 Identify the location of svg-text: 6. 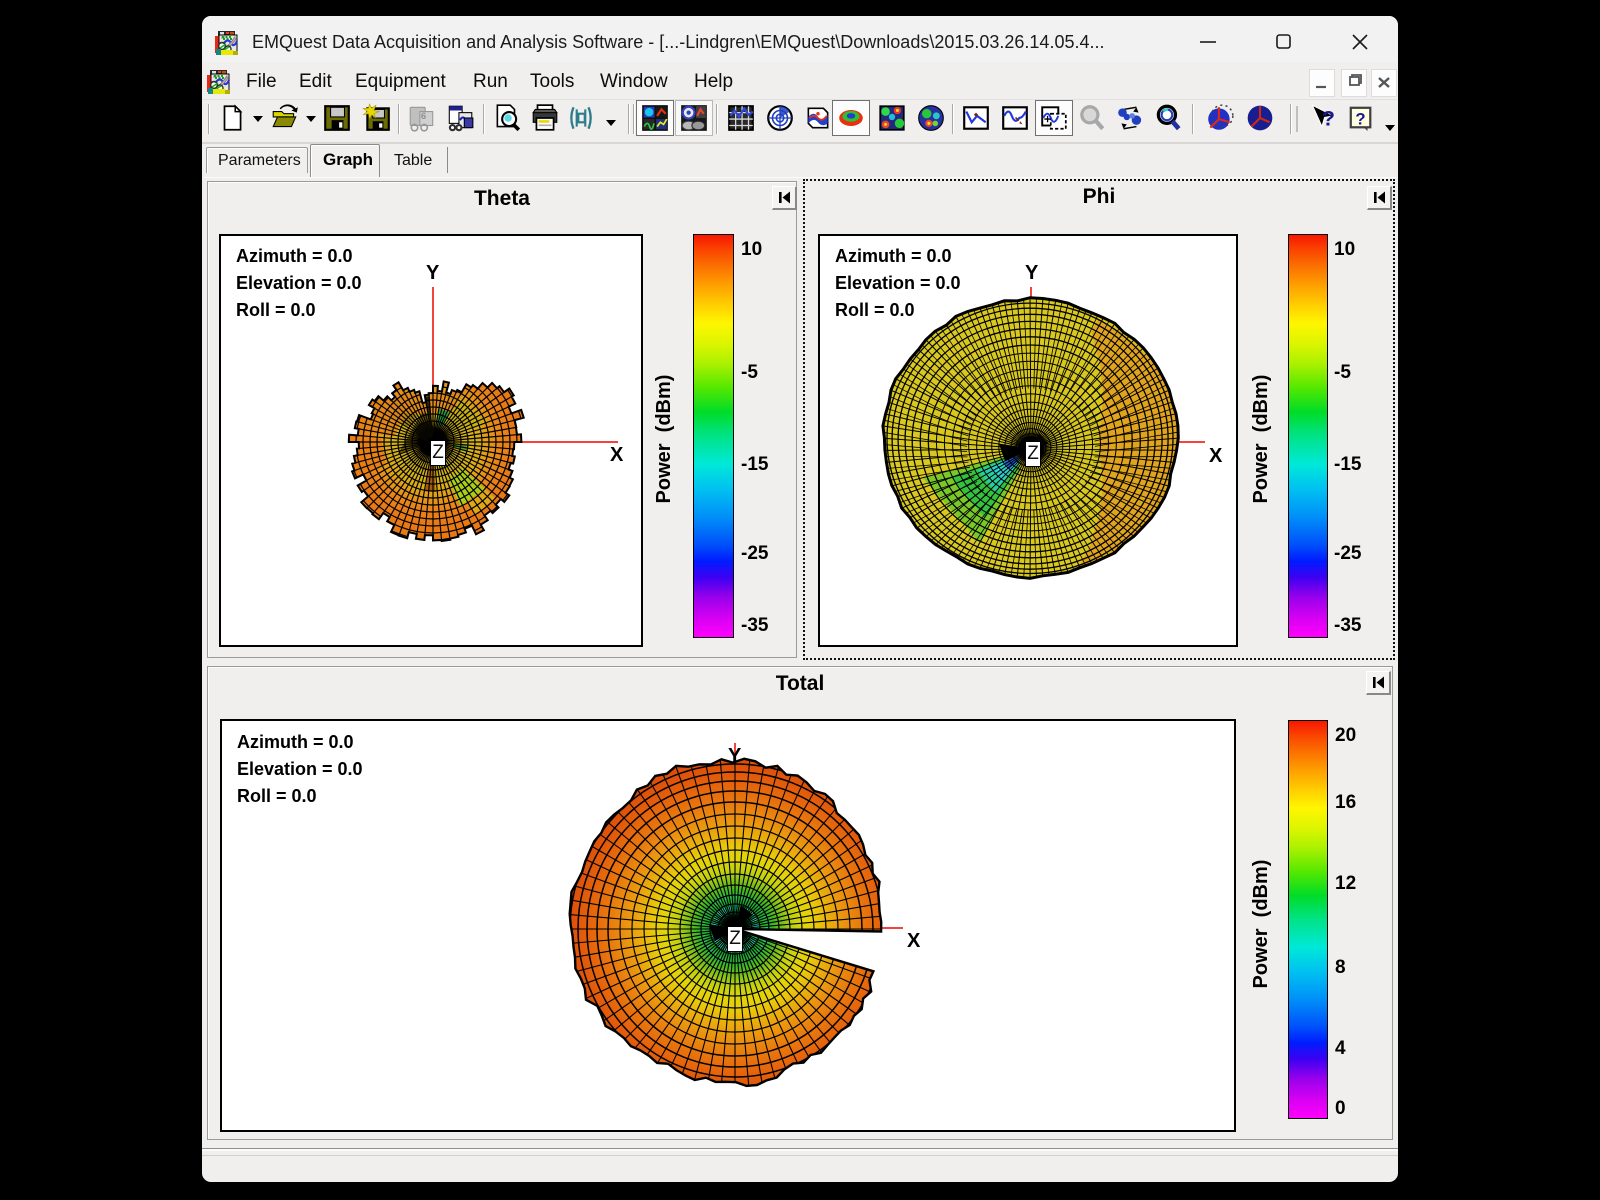
(423, 116).